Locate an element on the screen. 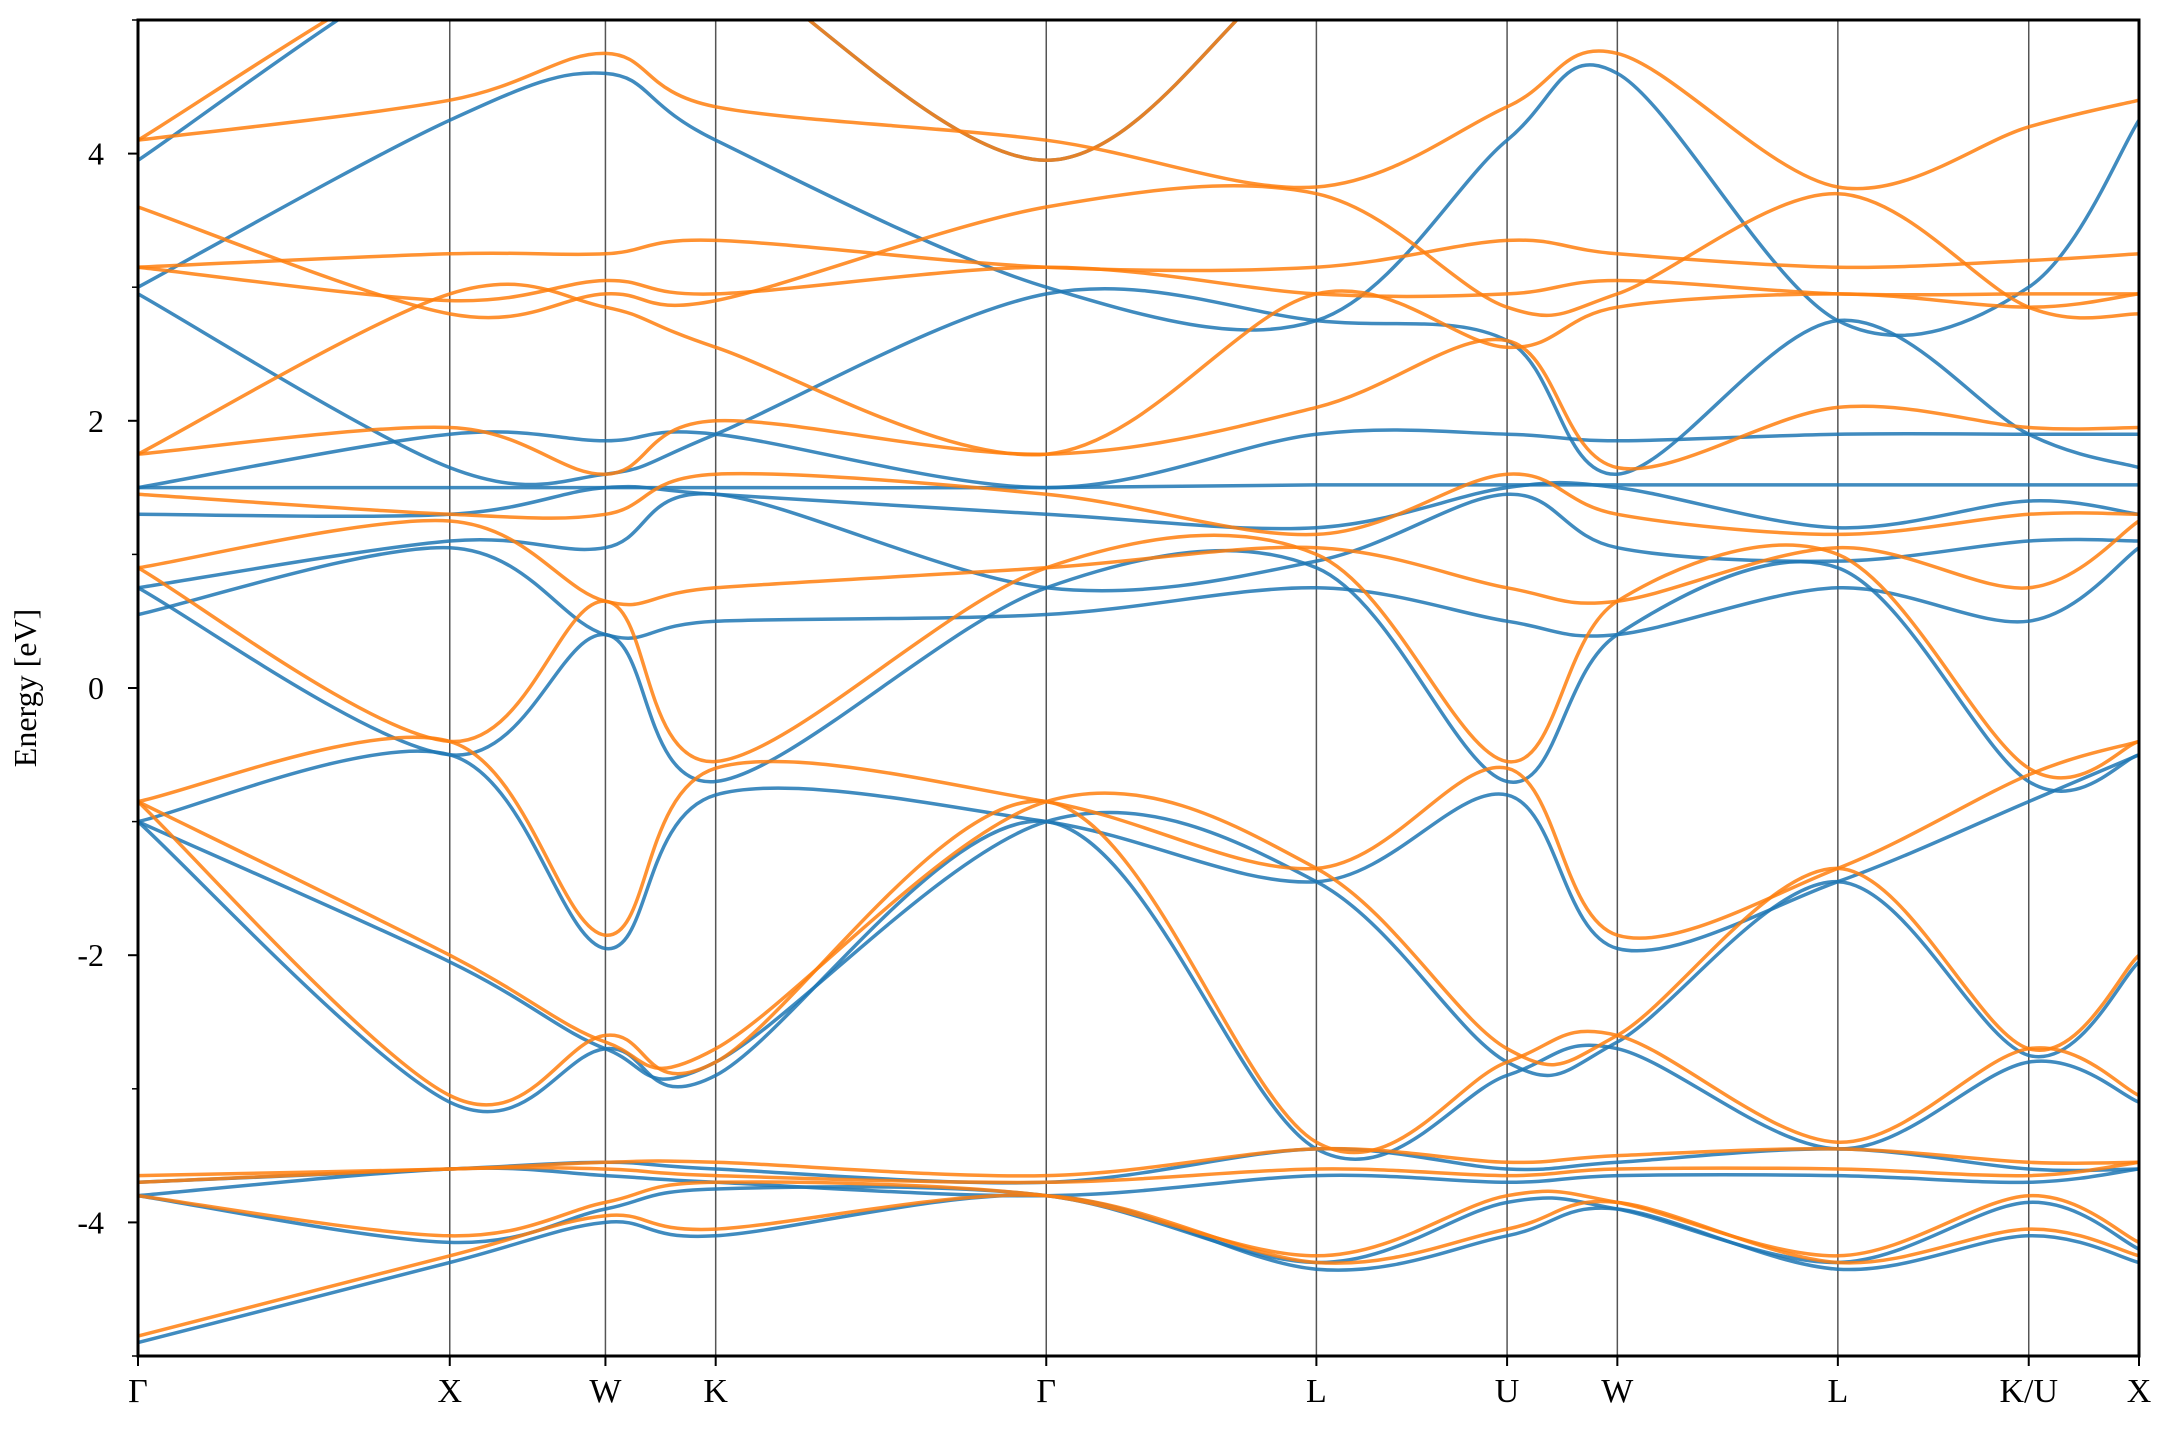 This screenshot has width=2160, height=1440. x-tick-label: K/U is located at coordinates (2028, 1391).